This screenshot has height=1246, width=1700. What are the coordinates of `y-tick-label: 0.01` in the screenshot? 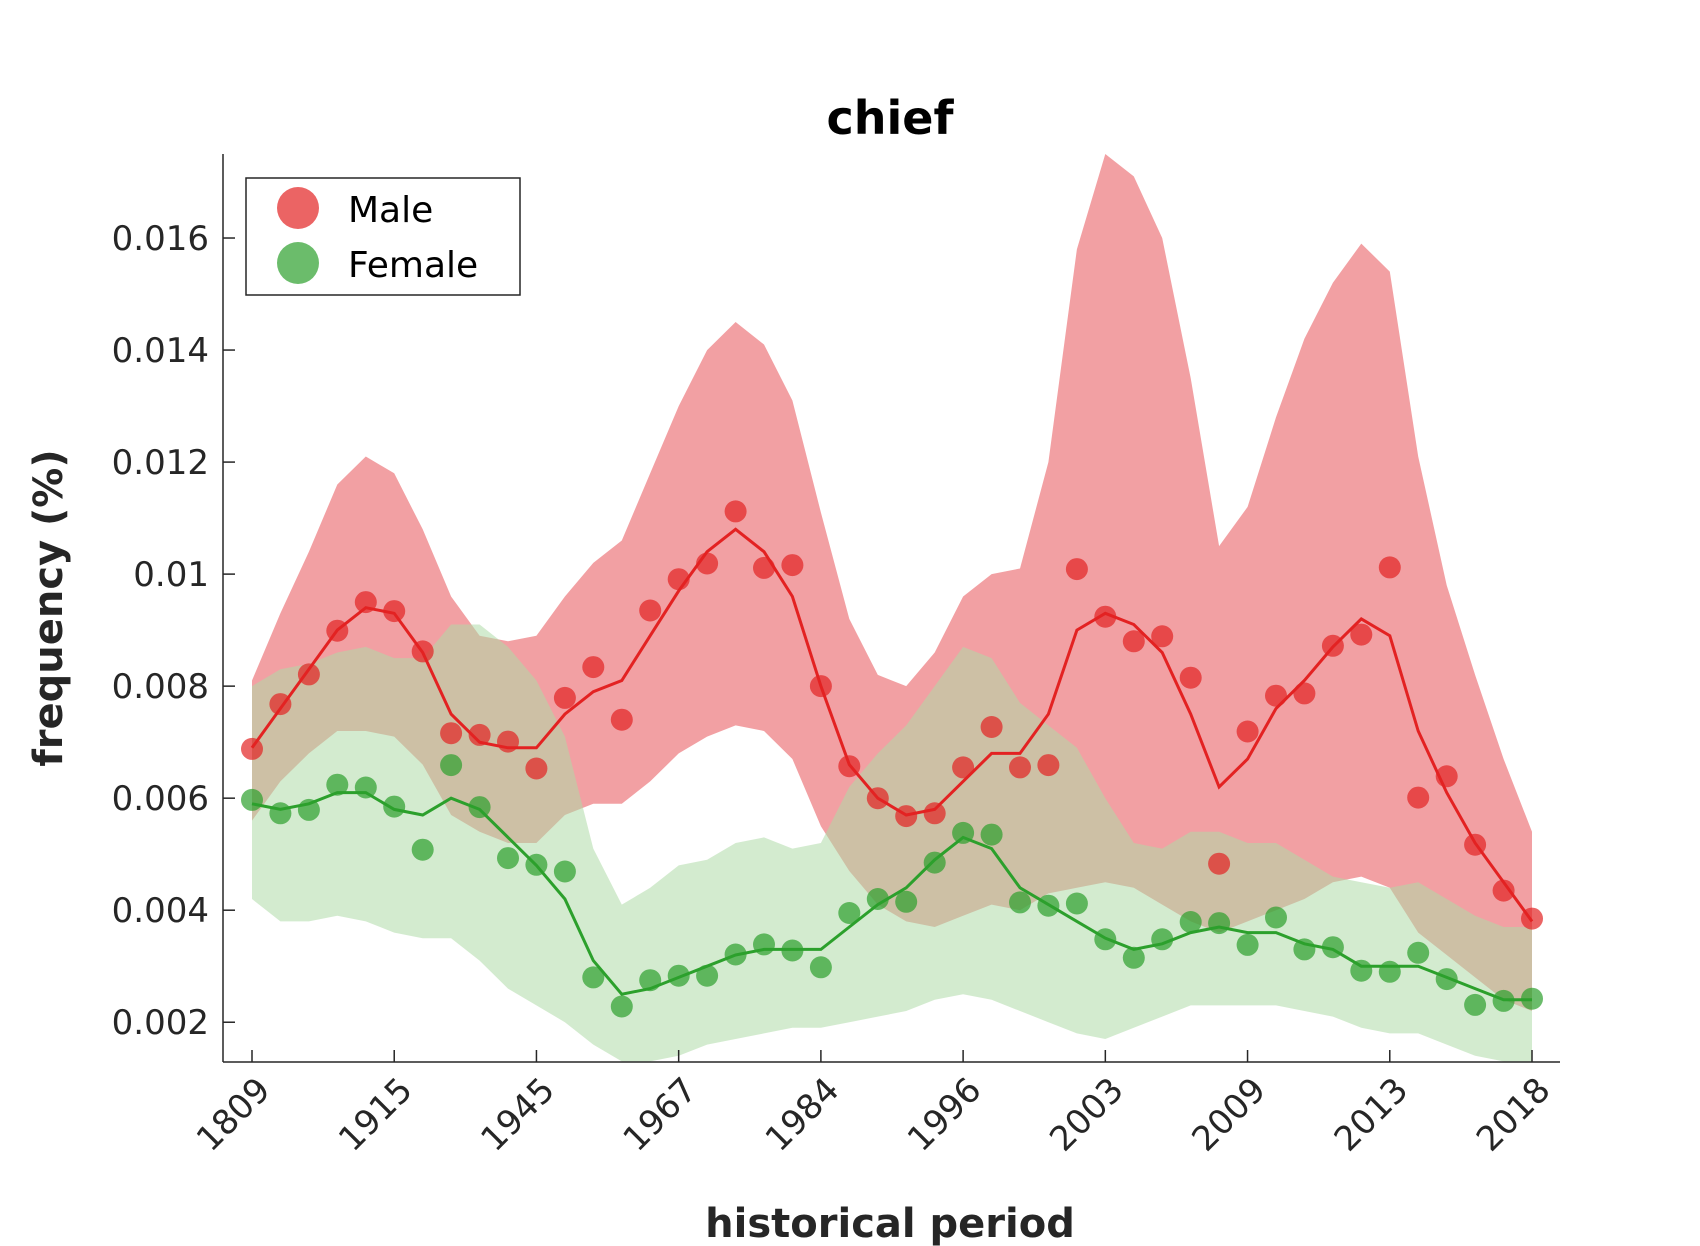 It's located at (171, 575).